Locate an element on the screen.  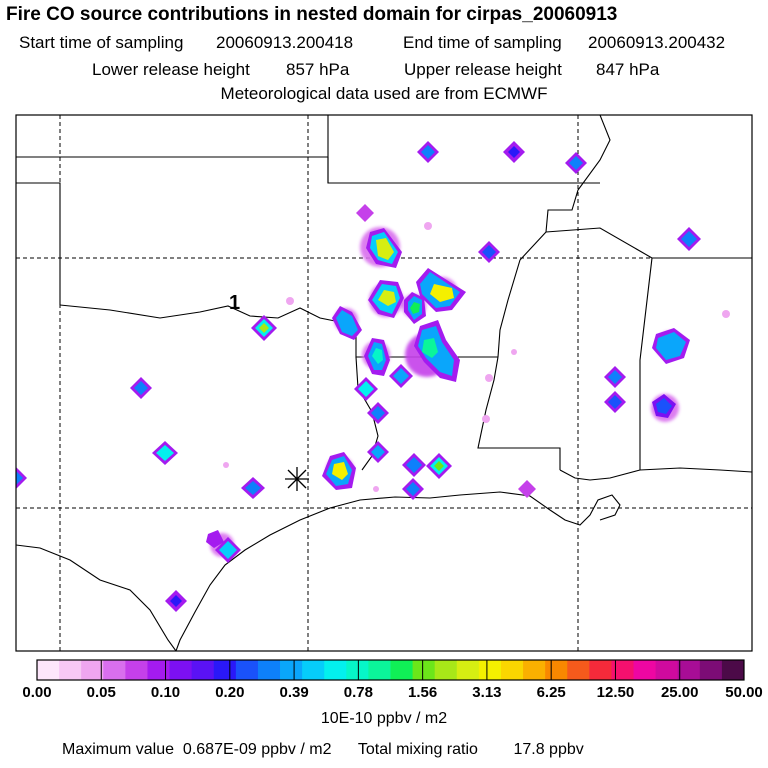
color-scale-tick-label: 12.50 is located at coordinates (615, 692).